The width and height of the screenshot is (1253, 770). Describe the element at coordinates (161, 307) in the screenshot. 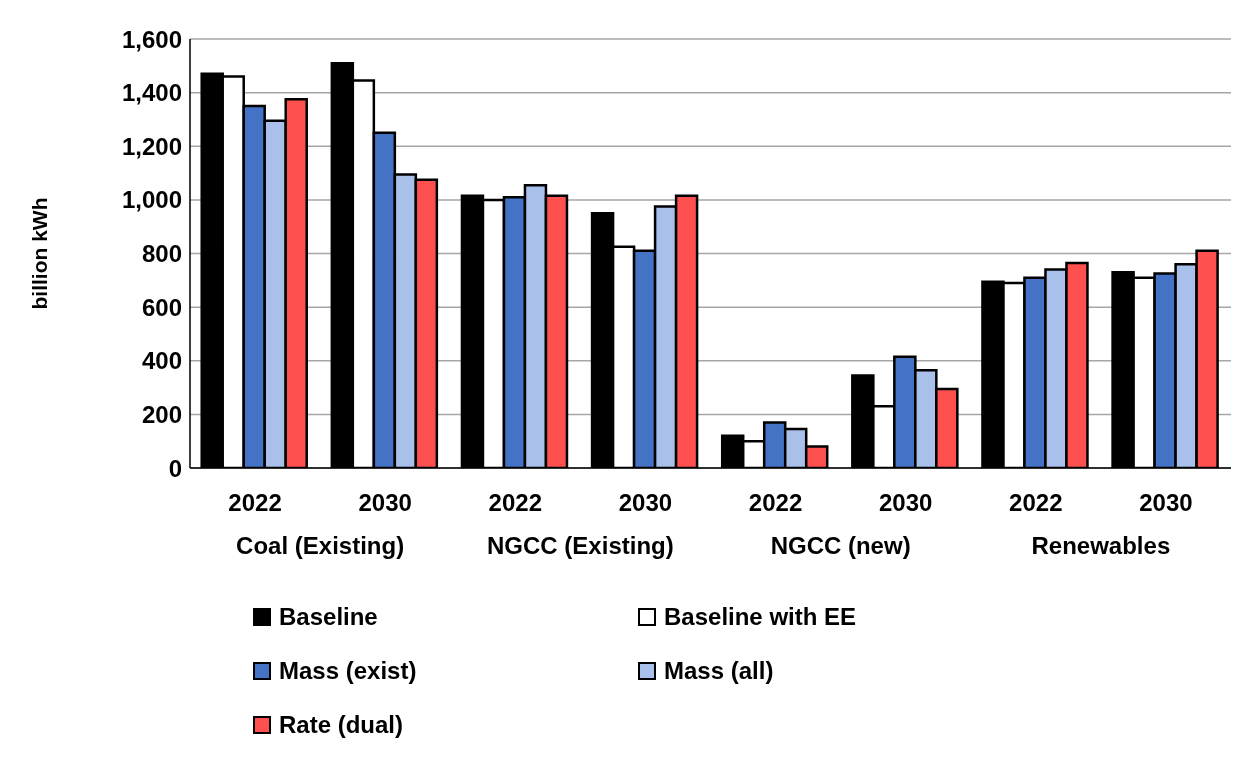

I see `y-tick-label: 600` at that location.